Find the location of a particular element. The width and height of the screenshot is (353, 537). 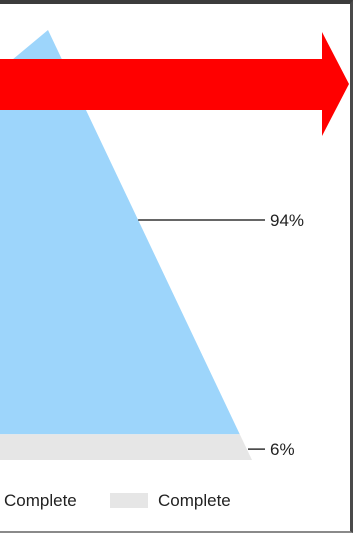

legend: Complete Complete is located at coordinates (170, 501).